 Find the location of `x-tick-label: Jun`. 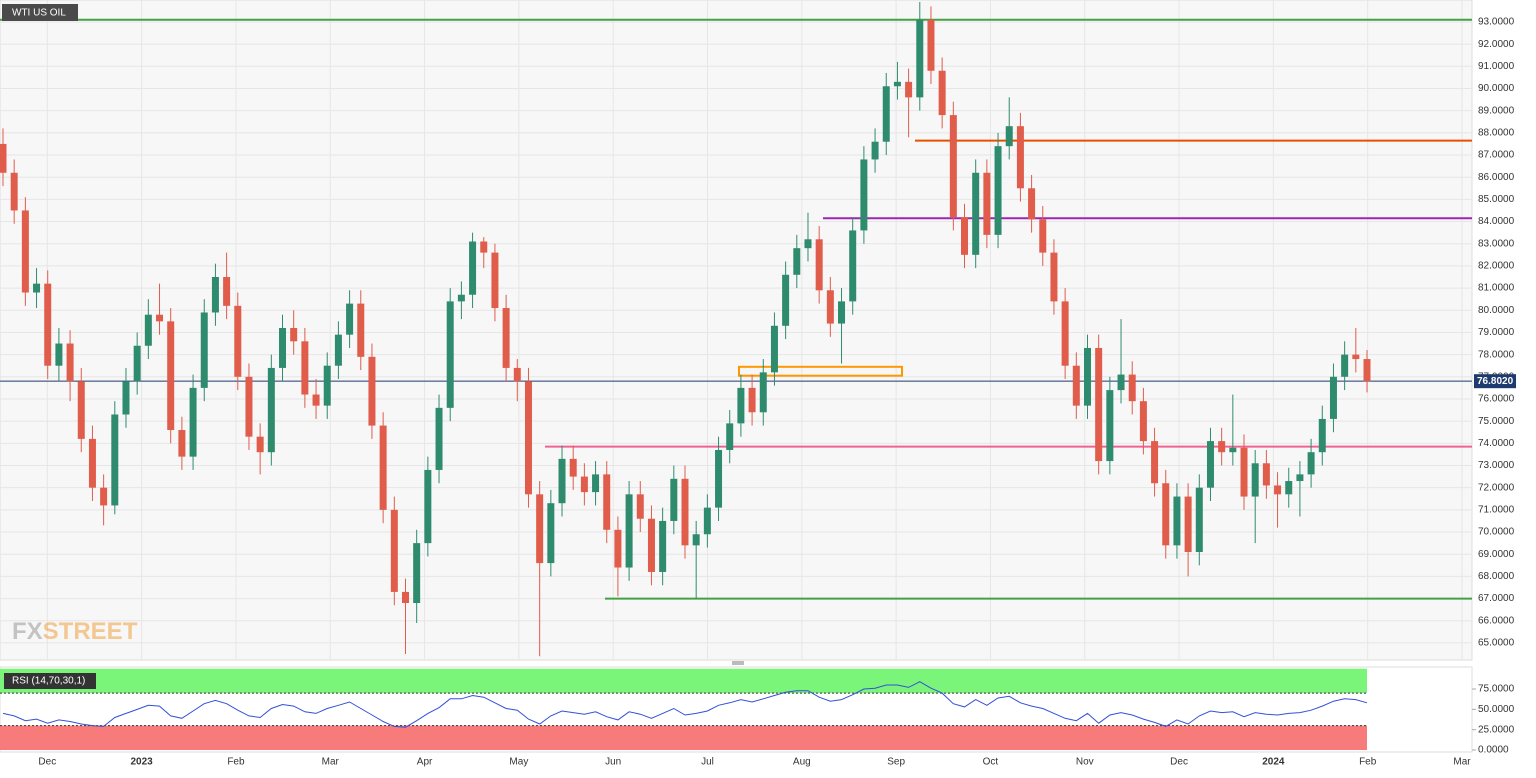

x-tick-label: Jun is located at coordinates (613, 762).